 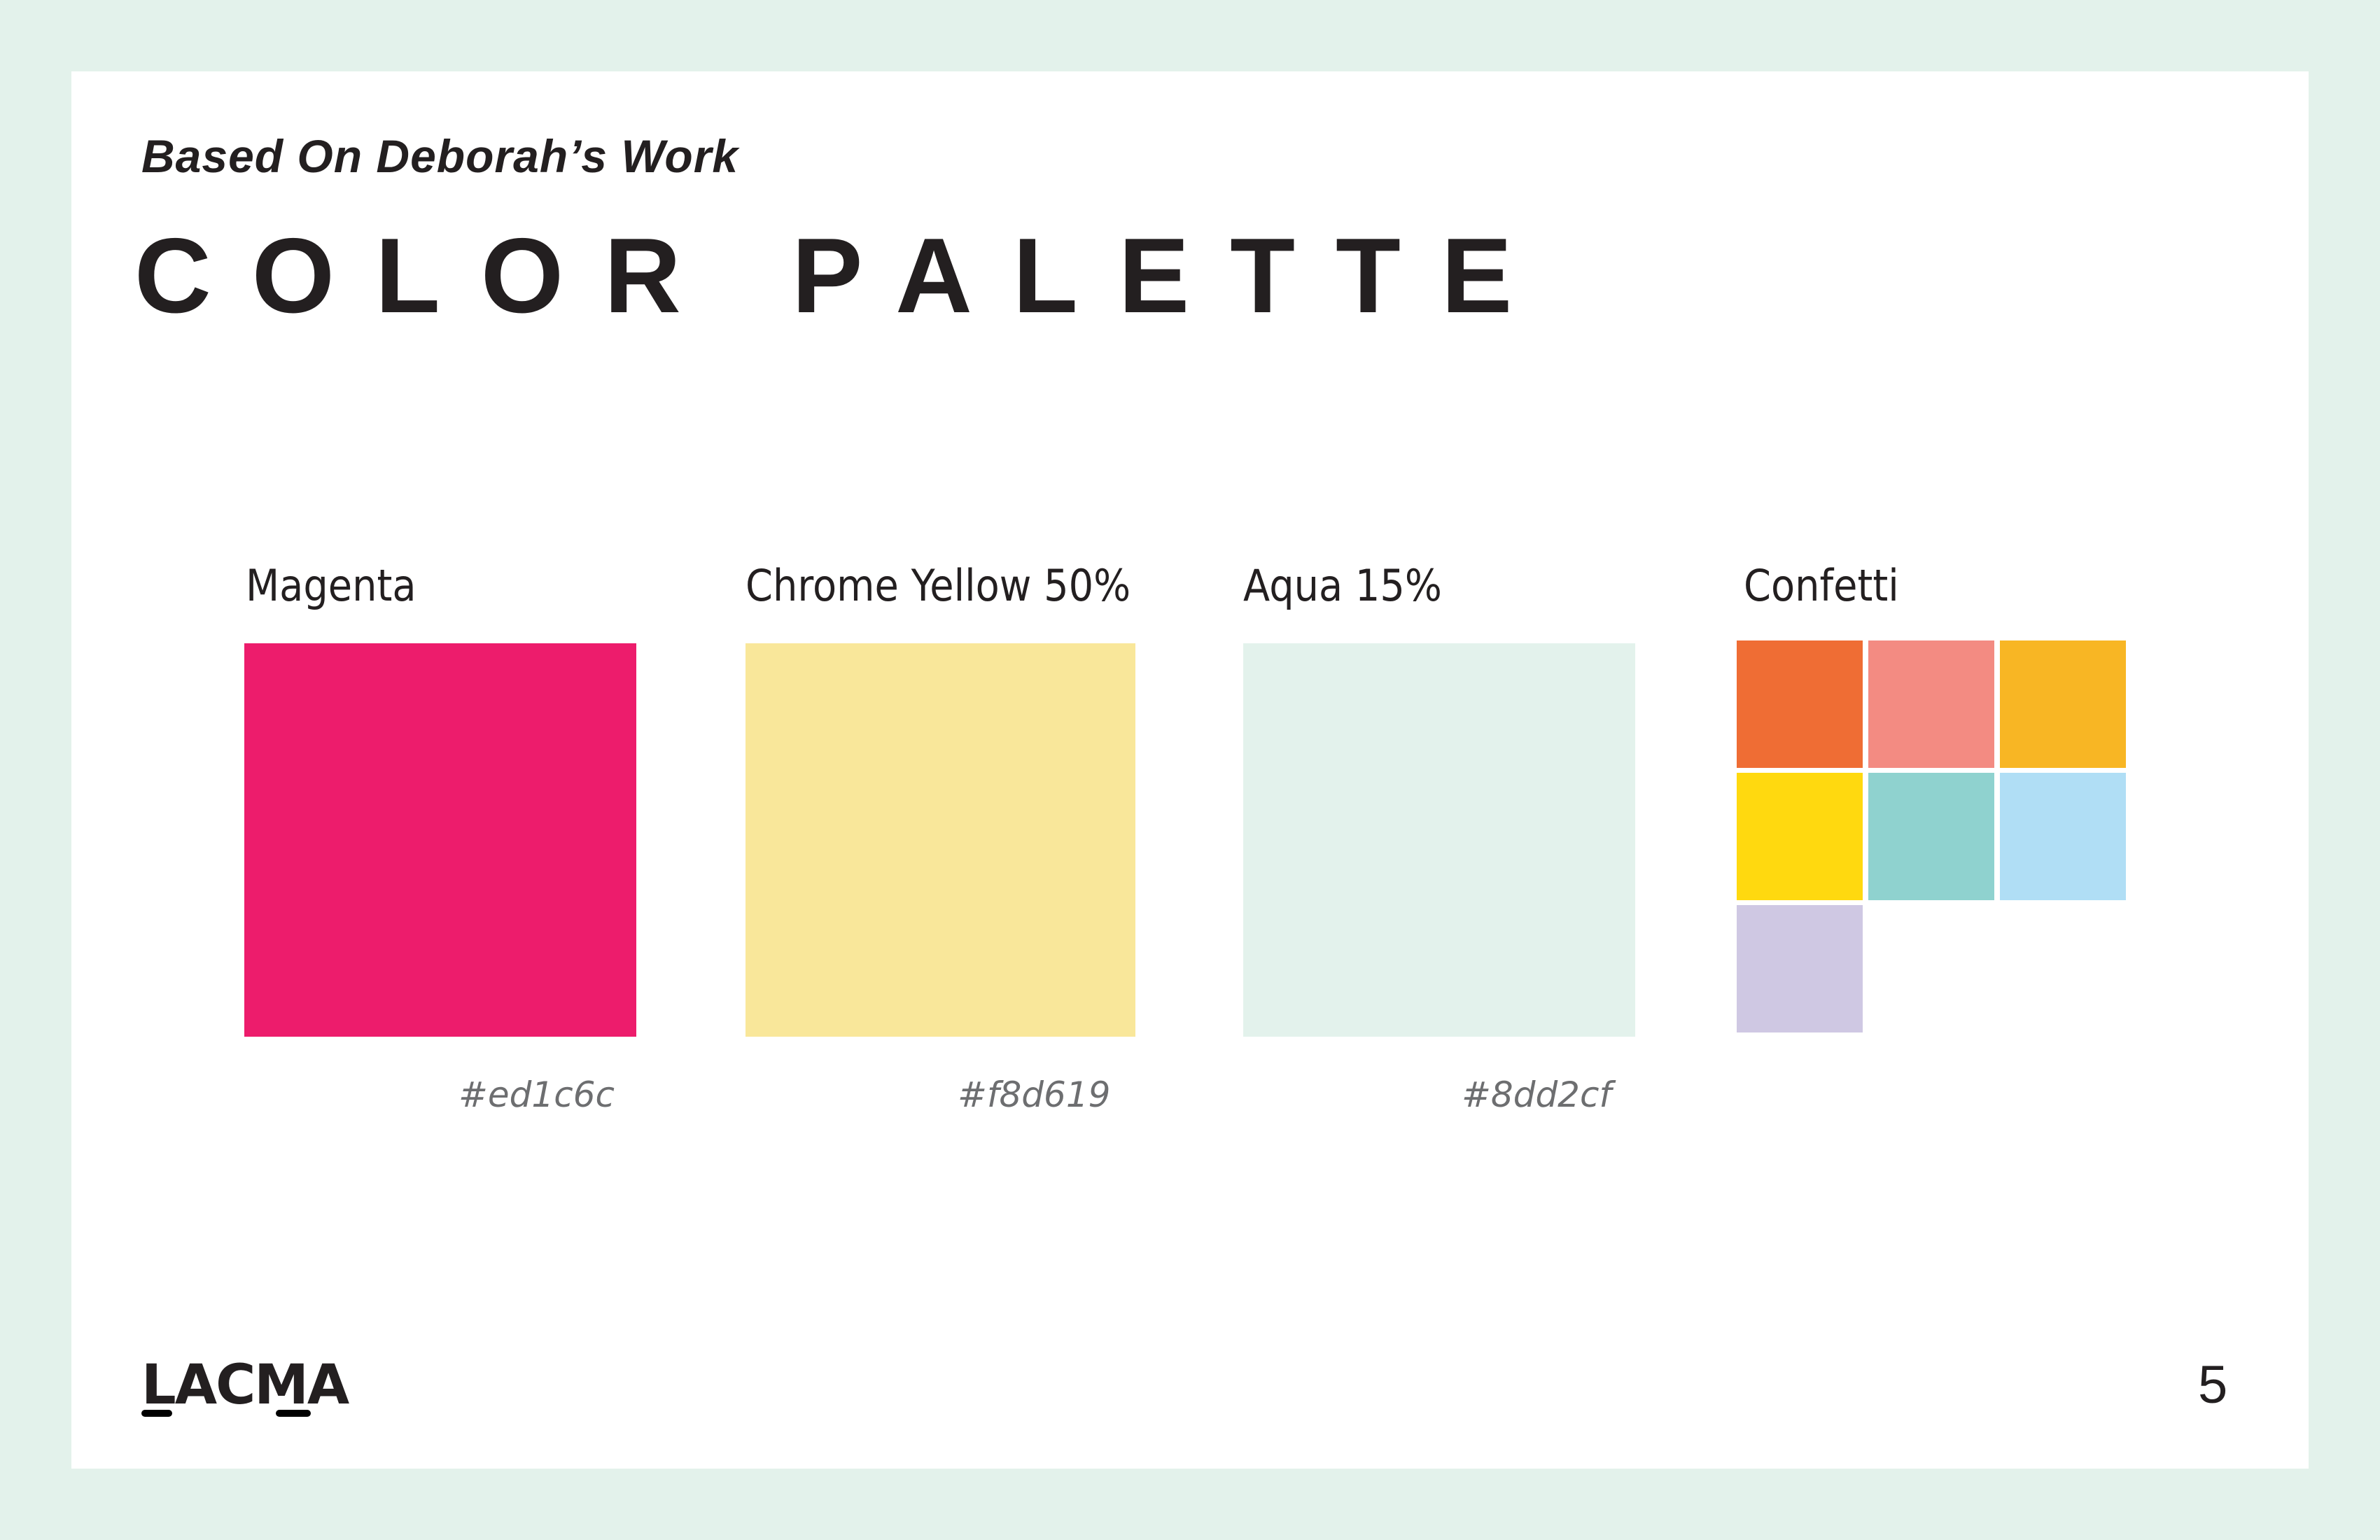 I want to click on swatch-label-magenta: Magenta, so click(x=331, y=585).